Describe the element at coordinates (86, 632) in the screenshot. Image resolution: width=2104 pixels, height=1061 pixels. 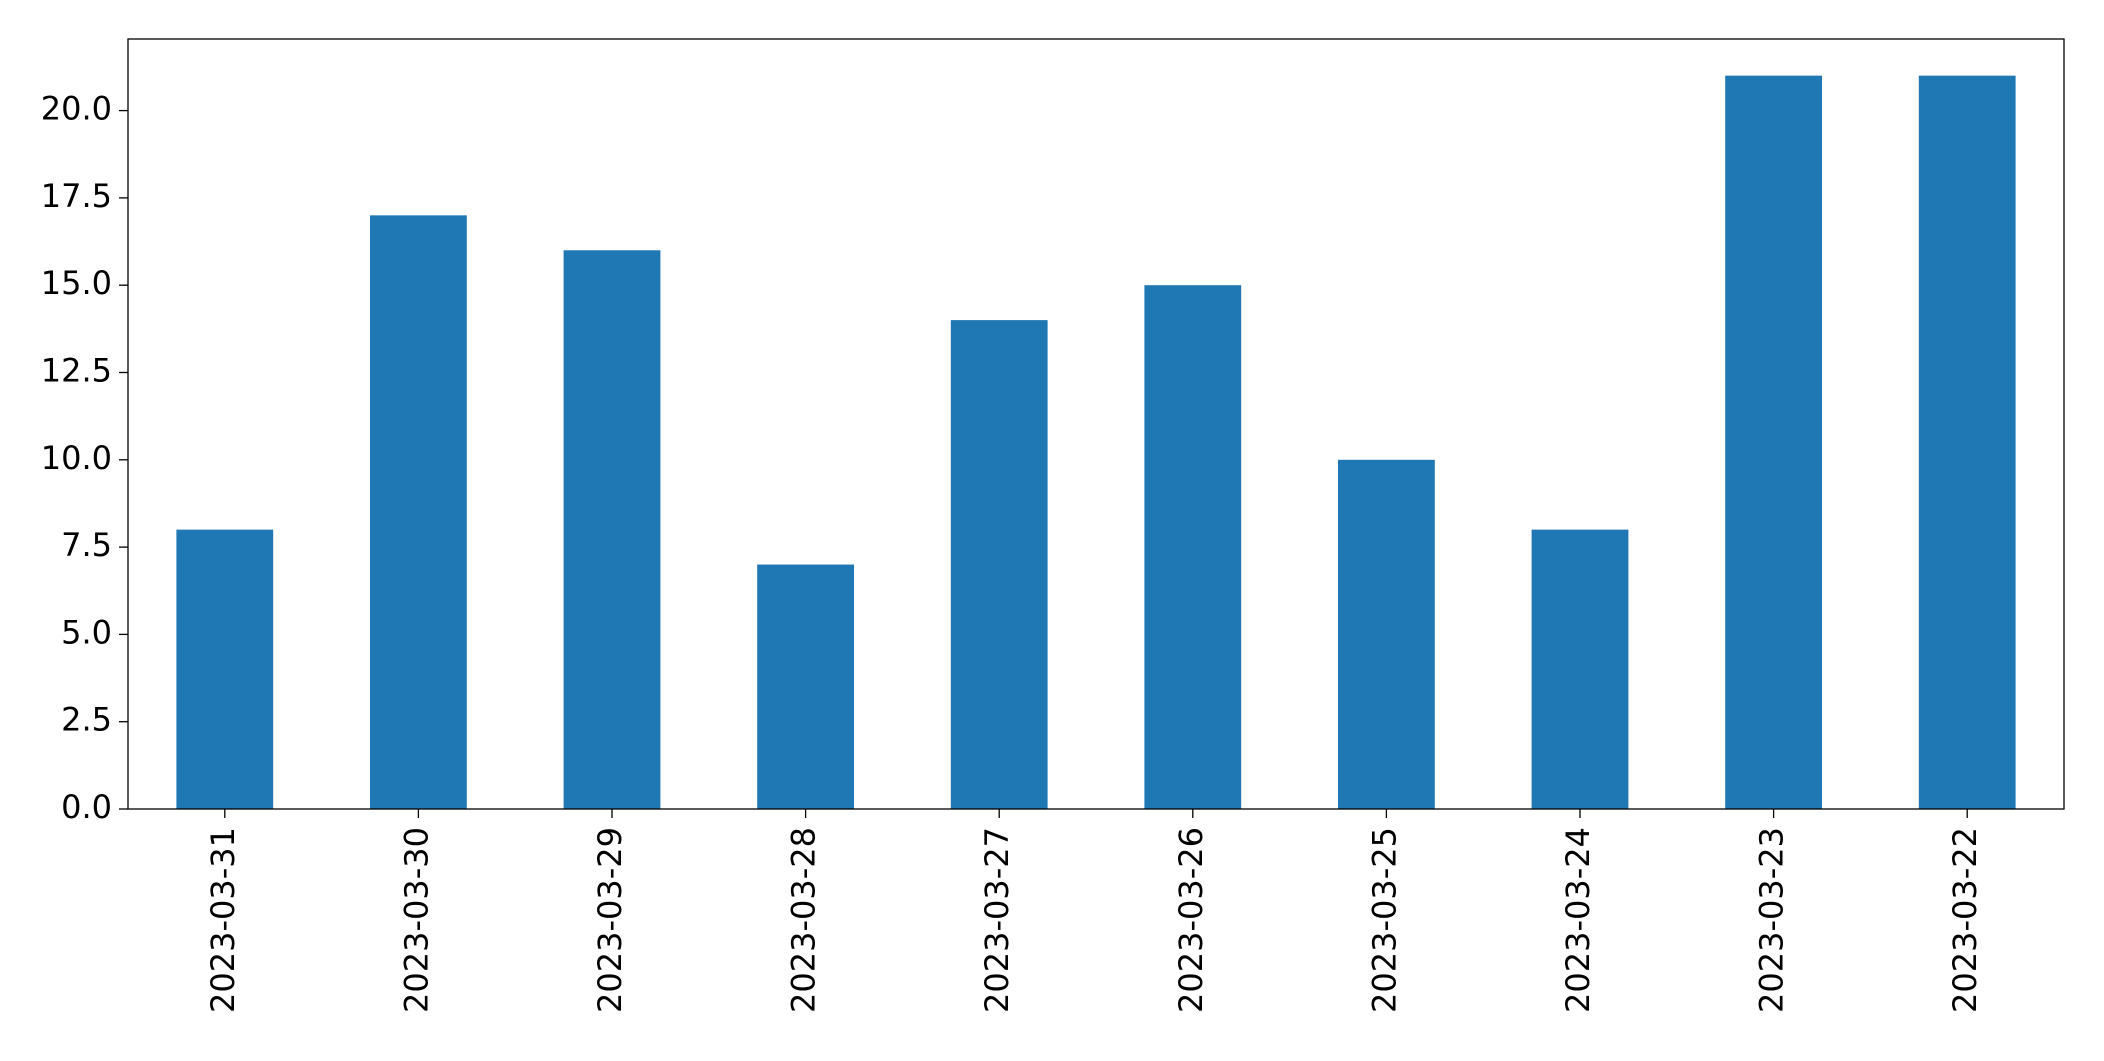
I see `y-tick-label: 5.0` at that location.